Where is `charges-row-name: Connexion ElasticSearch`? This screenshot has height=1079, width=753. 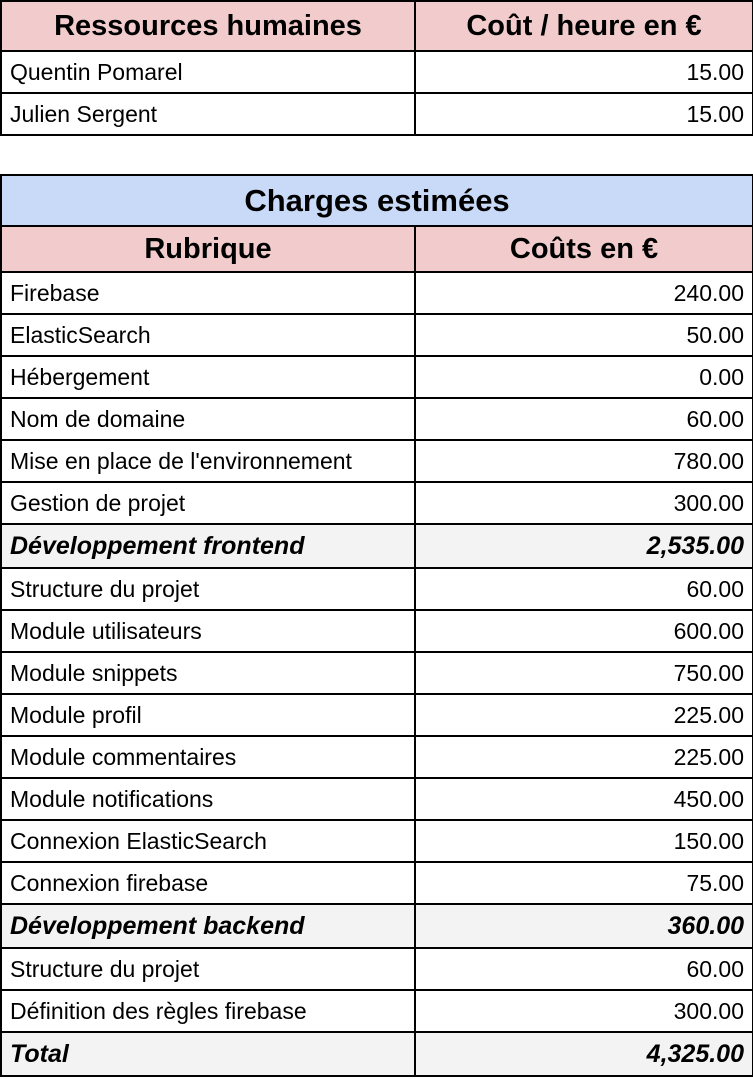 charges-row-name: Connexion ElasticSearch is located at coordinates (208, 841).